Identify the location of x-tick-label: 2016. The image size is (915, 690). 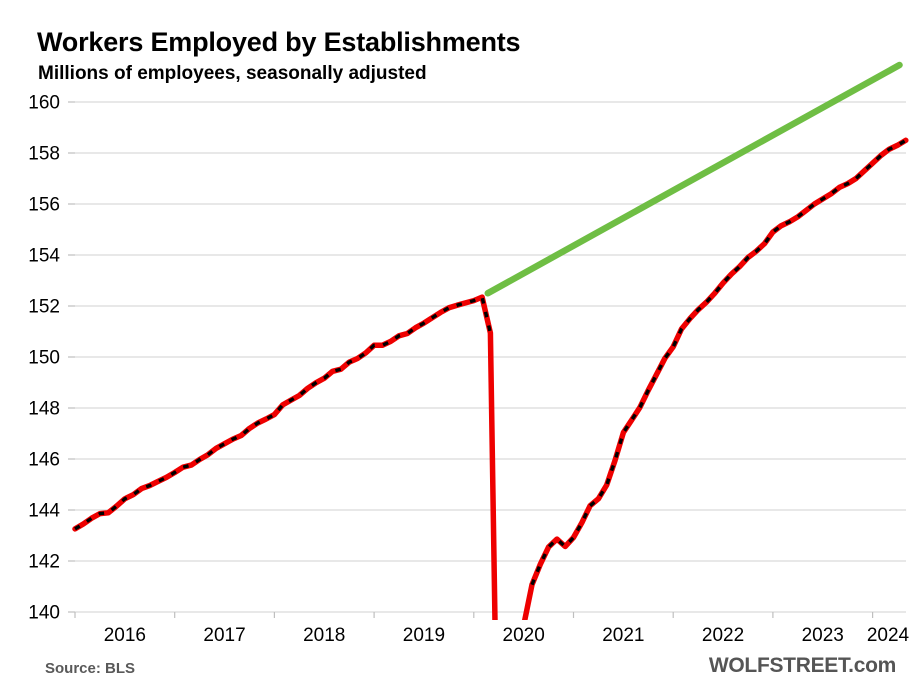
(125, 635).